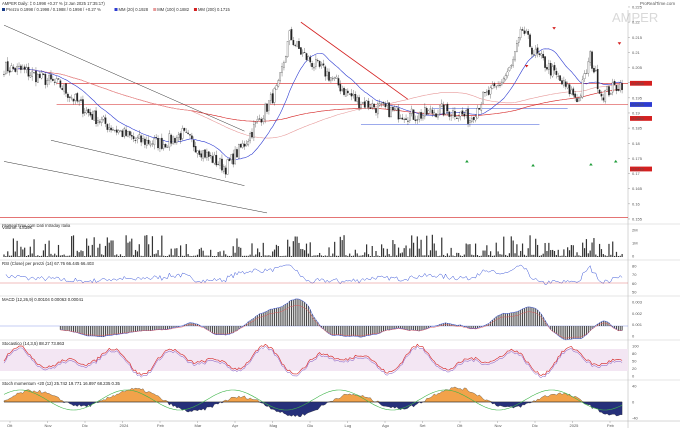  Describe the element at coordinates (638, 83) in the screenshot. I see `price-label-0: 0.1998` at that location.